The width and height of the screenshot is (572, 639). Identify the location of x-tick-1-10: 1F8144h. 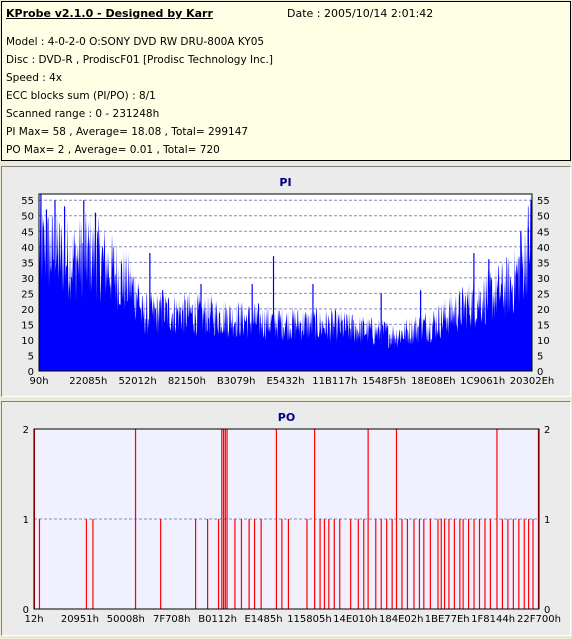
(493, 619).